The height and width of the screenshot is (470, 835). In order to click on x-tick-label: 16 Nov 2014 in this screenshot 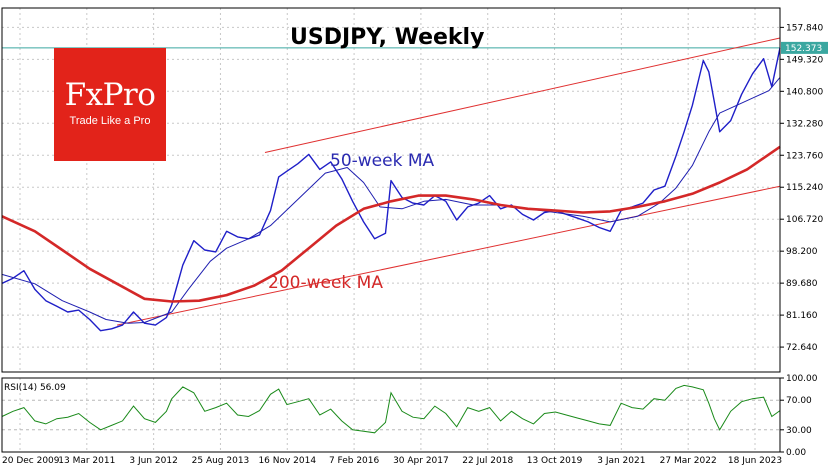, I will do `click(287, 461)`.